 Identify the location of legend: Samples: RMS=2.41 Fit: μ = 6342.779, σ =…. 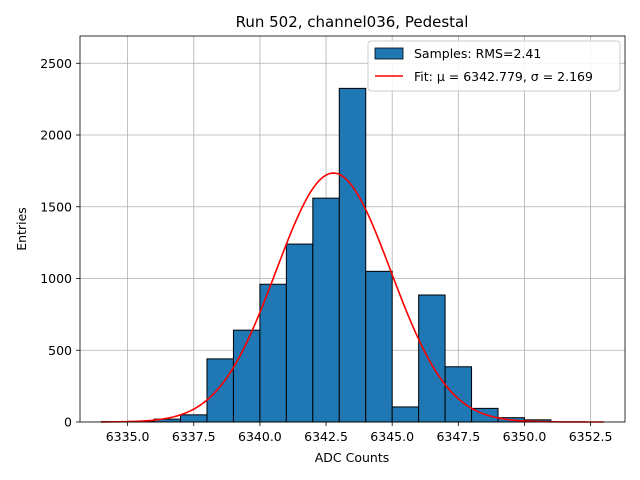
(494, 66).